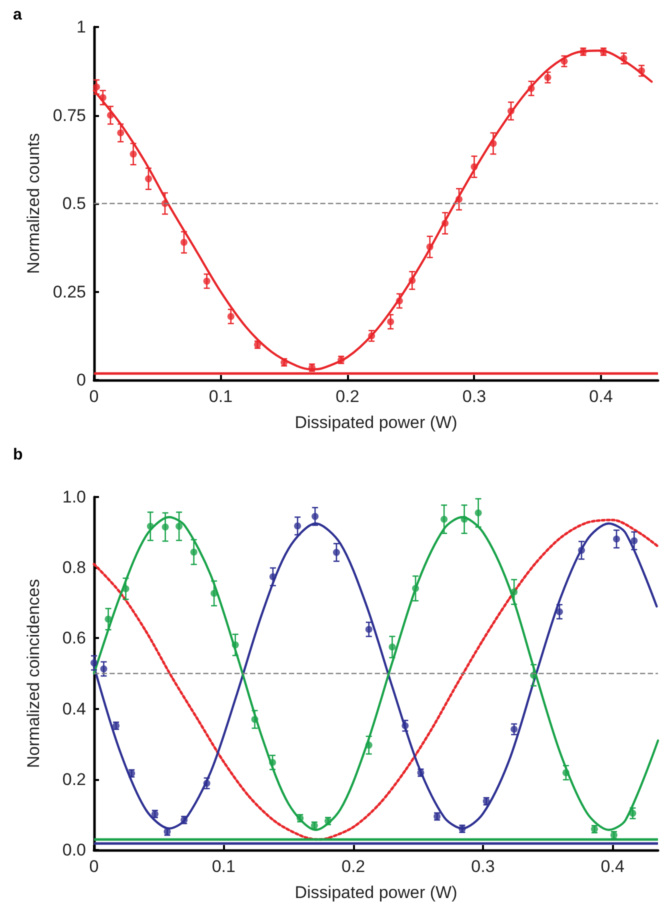 The image size is (665, 916). What do you see at coordinates (33, 673) in the screenshot?
I see `y-axis-title: Normalized coincidences` at bounding box center [33, 673].